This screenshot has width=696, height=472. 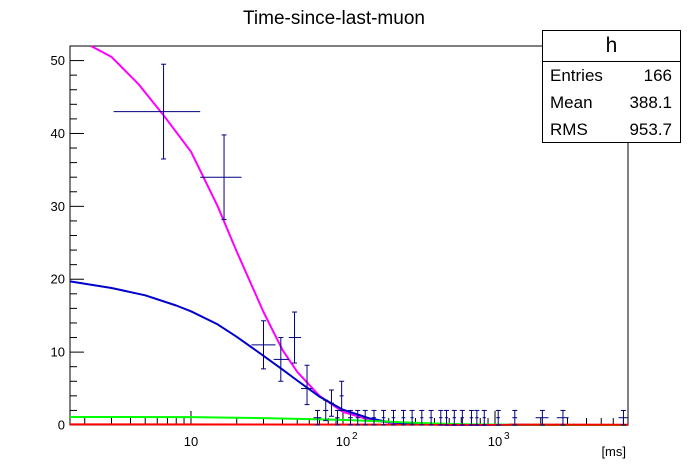 What do you see at coordinates (355, 436) in the screenshot?
I see `x-tick-exponent: 2` at bounding box center [355, 436].